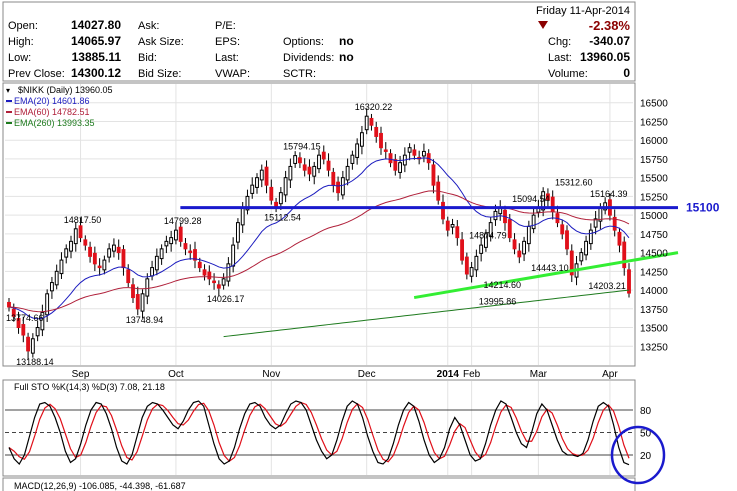 This screenshot has width=737, height=491. I want to click on header-right-label: Volume:, so click(568, 74).